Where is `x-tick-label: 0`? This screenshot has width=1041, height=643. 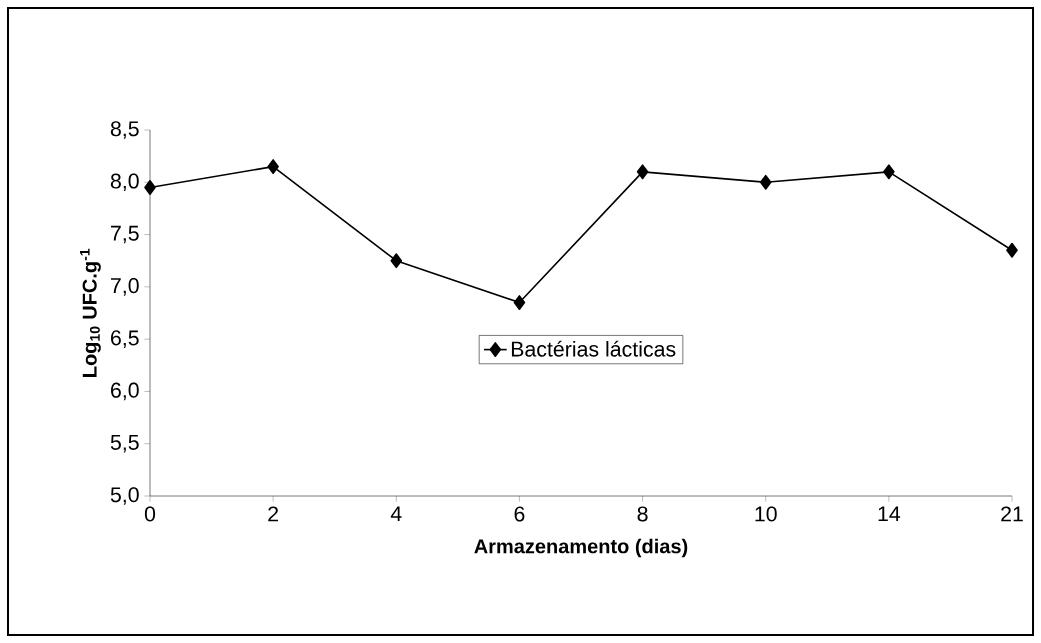 x-tick-label: 0 is located at coordinates (150, 514).